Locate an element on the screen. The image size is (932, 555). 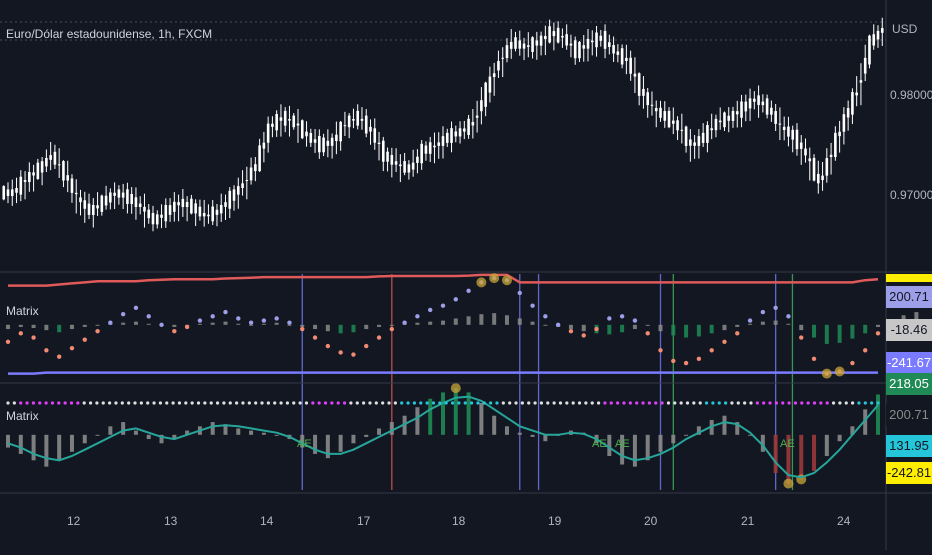
yellow-top-strip is located at coordinates (909, 278).